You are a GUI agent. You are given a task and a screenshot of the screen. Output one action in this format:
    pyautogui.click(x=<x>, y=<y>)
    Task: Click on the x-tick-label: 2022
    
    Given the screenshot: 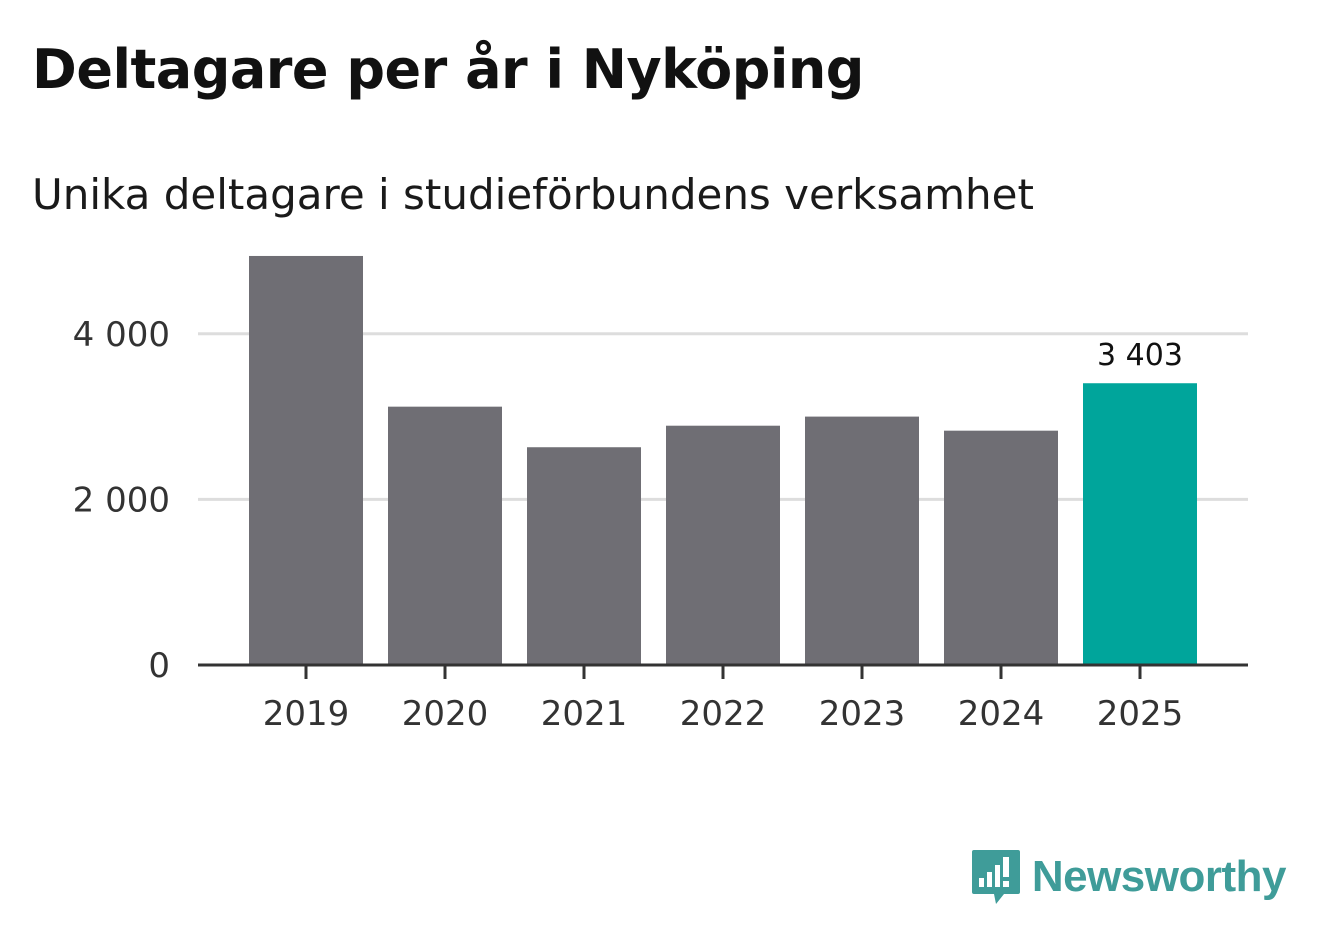 What is the action you would take?
    pyautogui.click(x=723, y=714)
    